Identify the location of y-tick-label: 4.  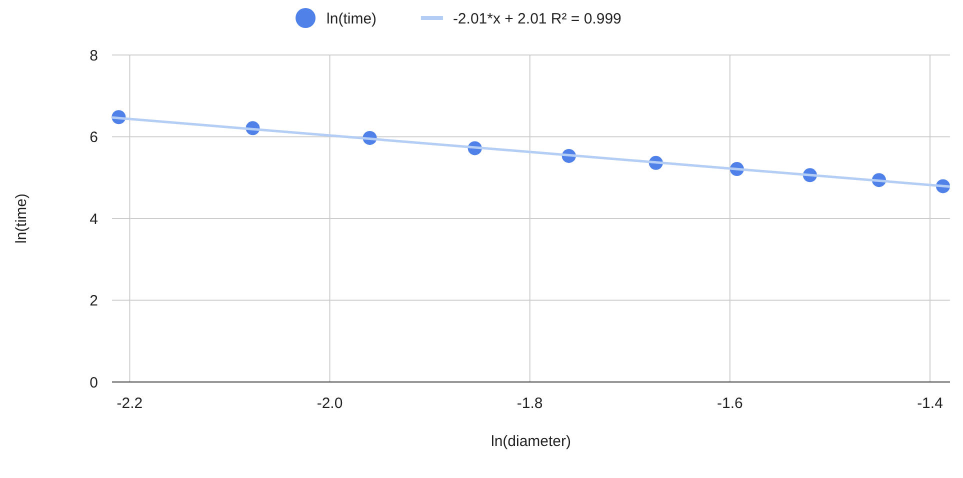
(94, 219).